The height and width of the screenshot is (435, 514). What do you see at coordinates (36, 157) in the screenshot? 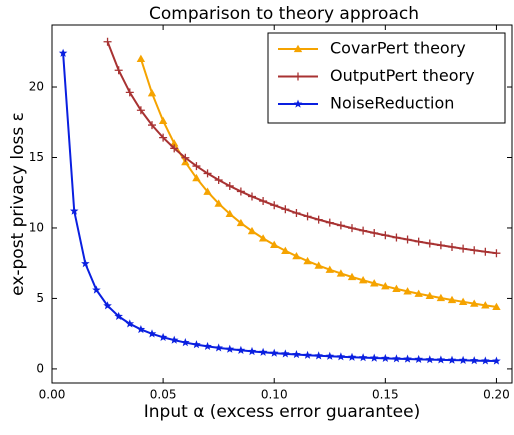
I see `y-tick-label: 15` at bounding box center [36, 157].